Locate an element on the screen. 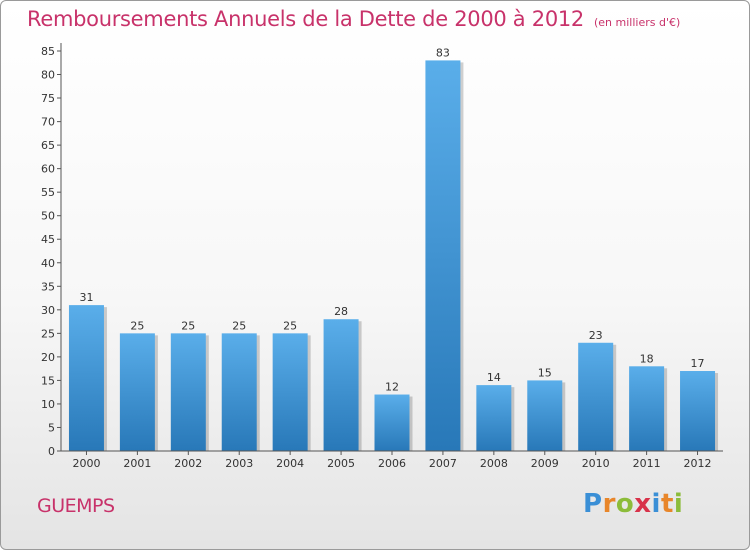  y-tick-label: 35 is located at coordinates (48, 286).